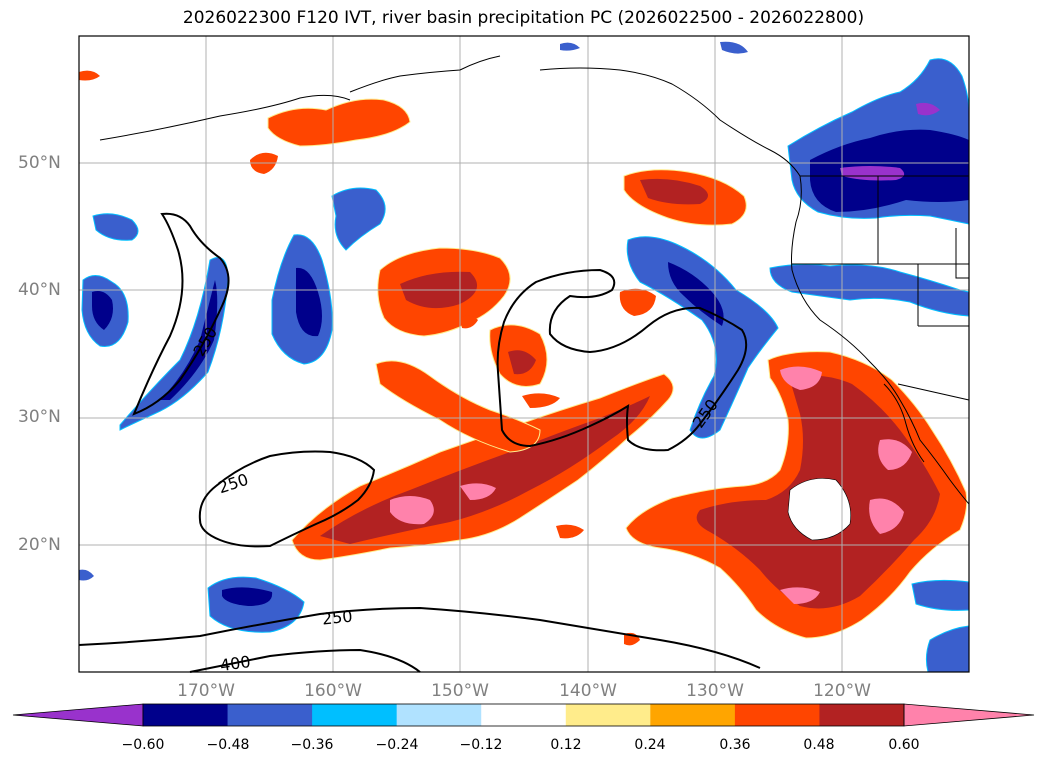 This screenshot has height=765, width=1047. What do you see at coordinates (588, 691) in the screenshot?
I see `lon-label: 140°W` at bounding box center [588, 691].